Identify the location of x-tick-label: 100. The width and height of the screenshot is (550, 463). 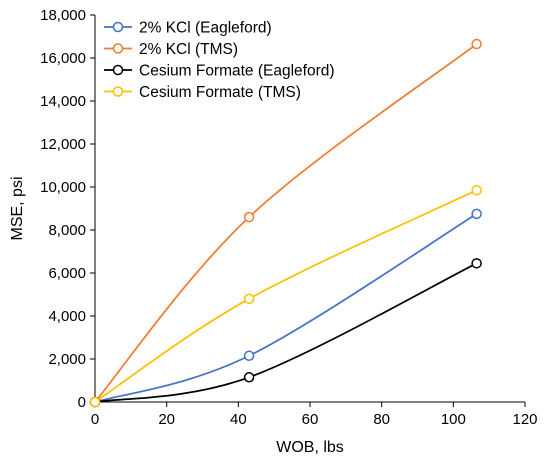
(453, 419).